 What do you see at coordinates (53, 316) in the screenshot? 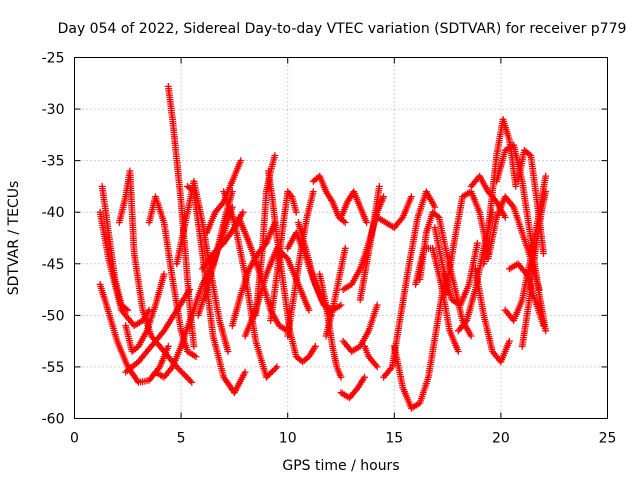
I see `y-tick-label: -50` at bounding box center [53, 316].